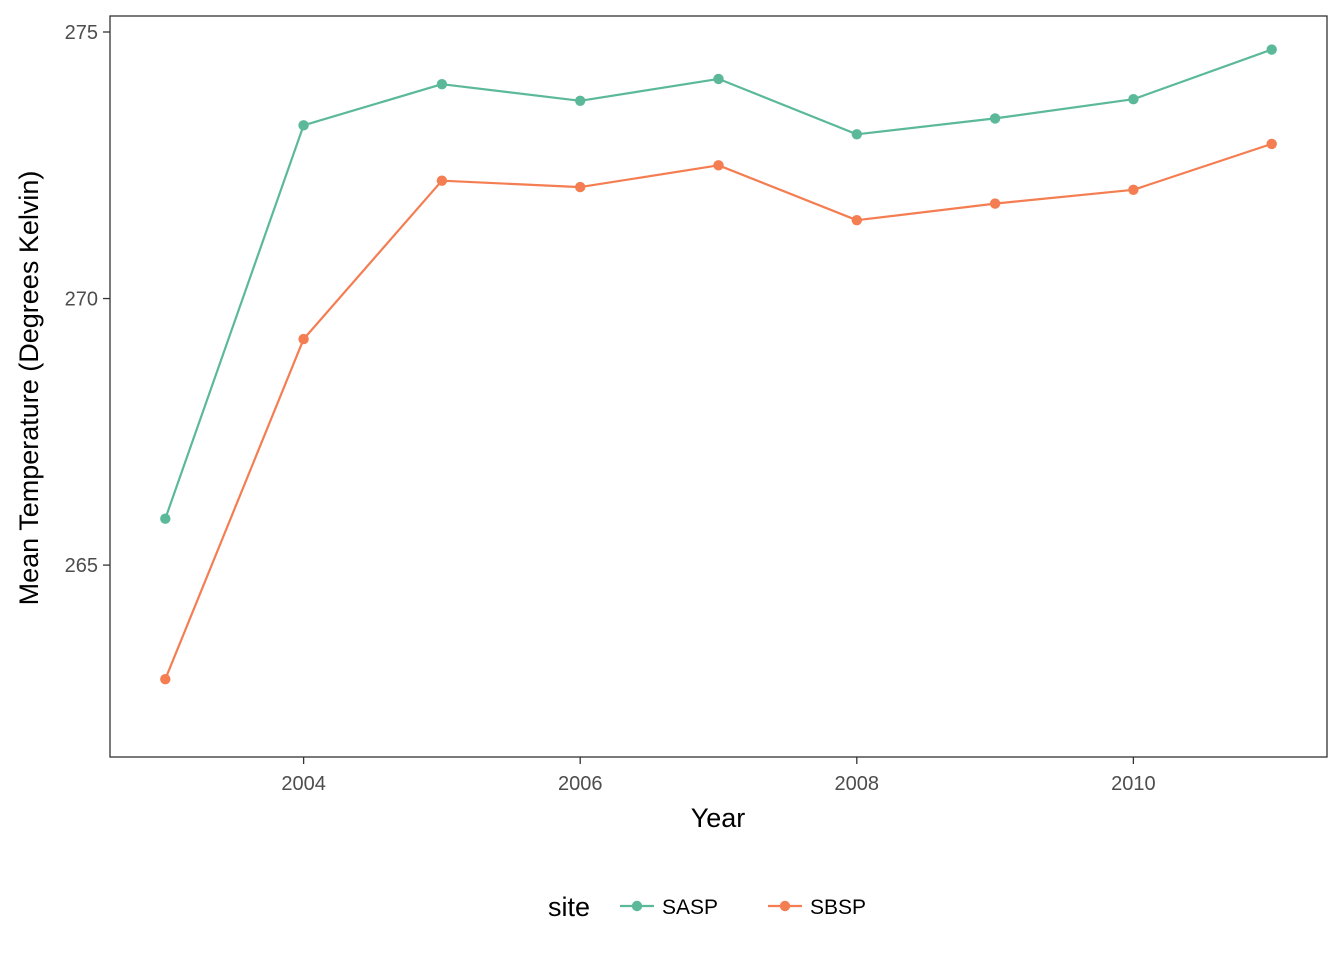  I want to click on data-point-sasp-2004, so click(303, 125).